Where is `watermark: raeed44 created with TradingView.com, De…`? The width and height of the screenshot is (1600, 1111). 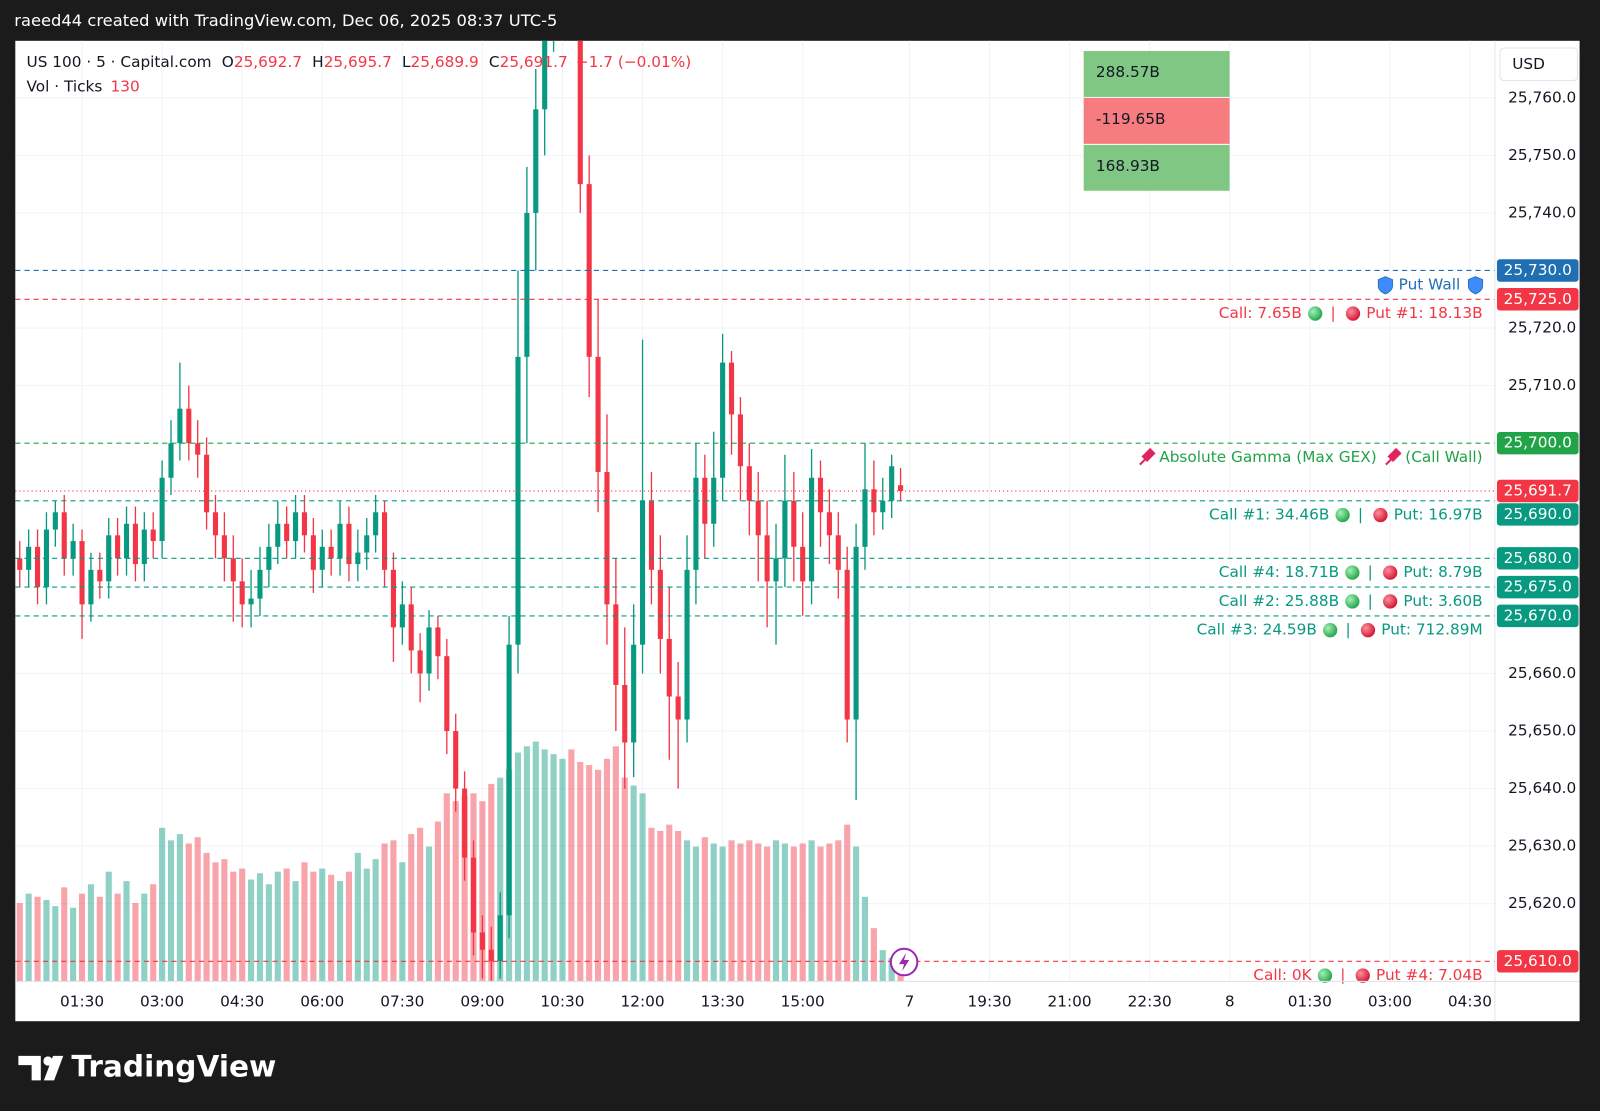 watermark: raeed44 created with TradingView.com, De… is located at coordinates (285, 20).